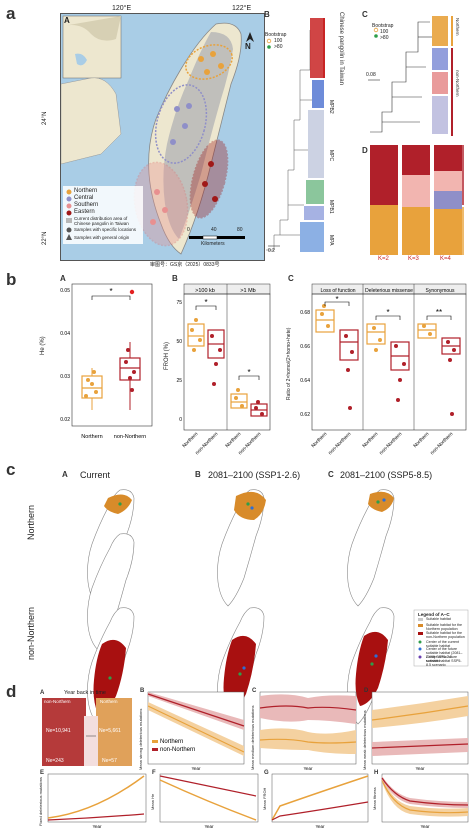 Image resolution: width=472 pixels, height=831 pixels. Describe the element at coordinates (425, 801) in the screenshot. I see `plot-mean-fitness: Year` at that location.